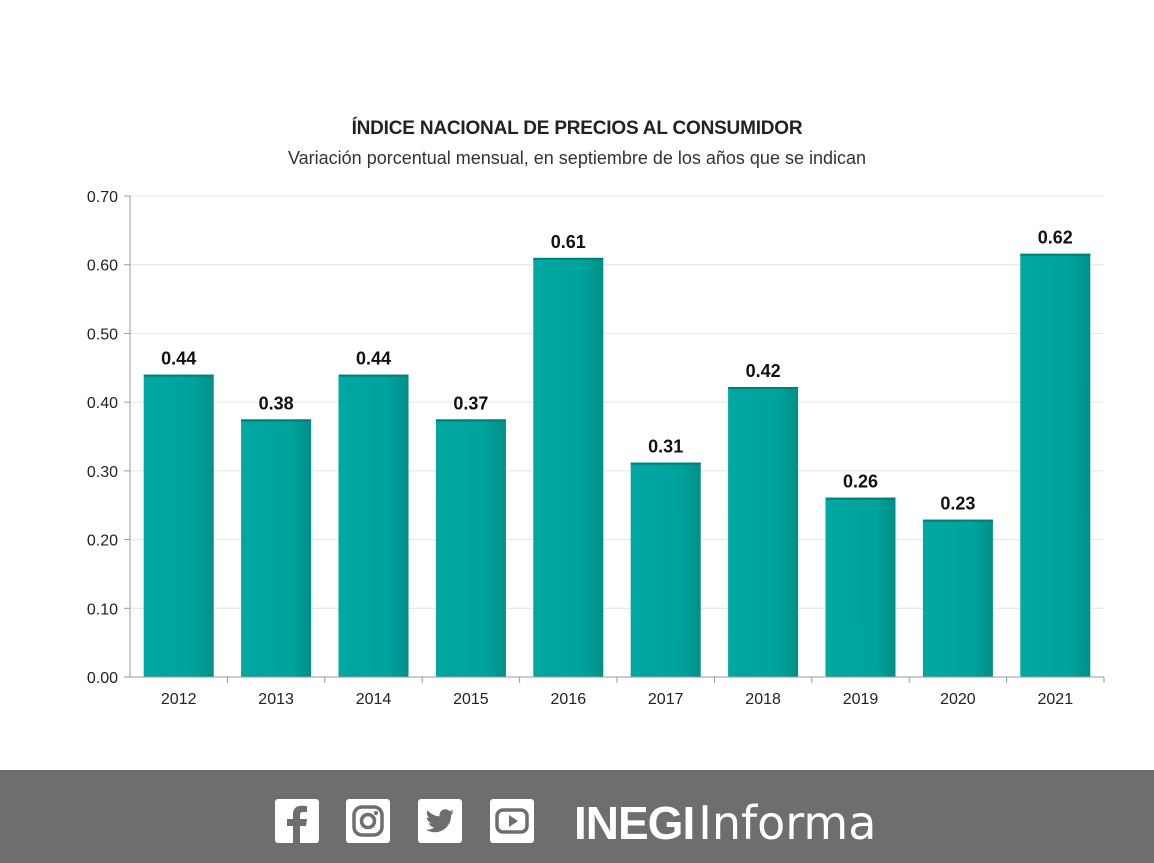  What do you see at coordinates (568, 242) in the screenshot?
I see `data-label: 0.61` at bounding box center [568, 242].